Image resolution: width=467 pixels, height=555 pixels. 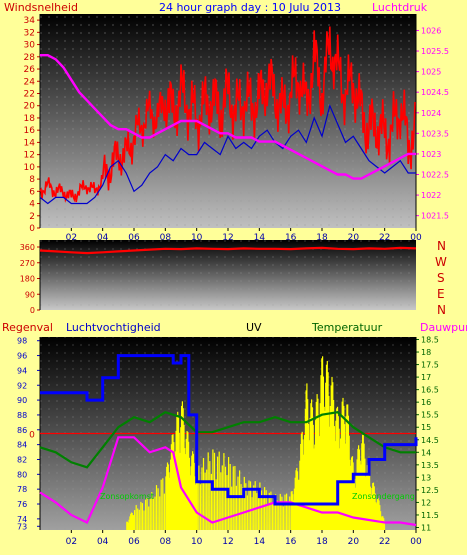 I want to click on temp-tick-label: 14.5, so click(x=430, y=440).